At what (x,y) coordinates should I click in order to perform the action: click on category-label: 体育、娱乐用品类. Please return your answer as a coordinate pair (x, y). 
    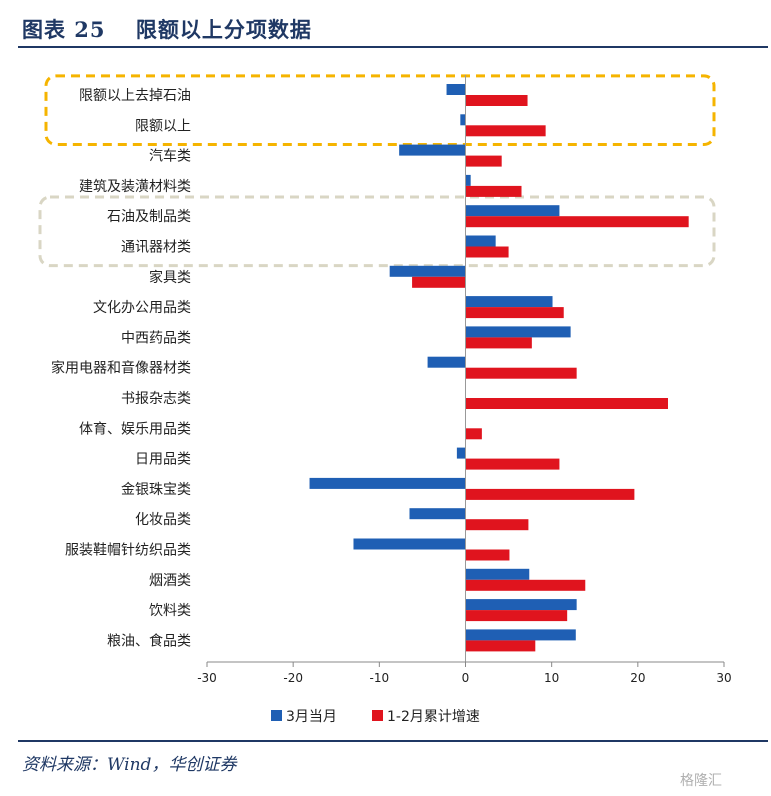
    Looking at the image, I should click on (135, 429).